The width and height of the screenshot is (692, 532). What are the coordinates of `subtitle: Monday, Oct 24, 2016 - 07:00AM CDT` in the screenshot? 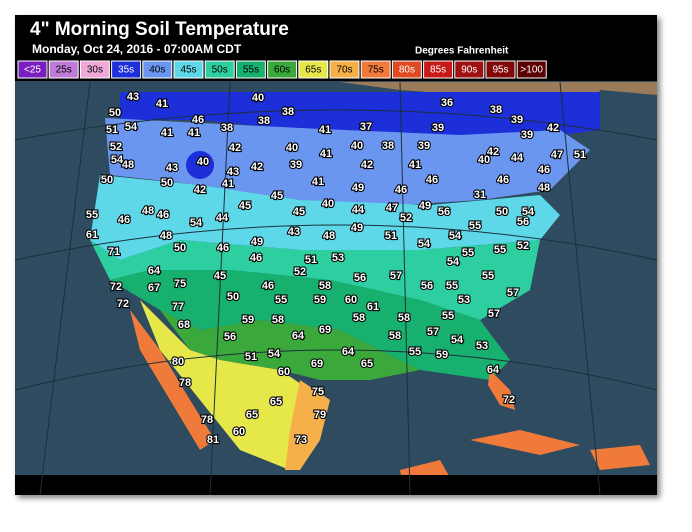 It's located at (137, 49).